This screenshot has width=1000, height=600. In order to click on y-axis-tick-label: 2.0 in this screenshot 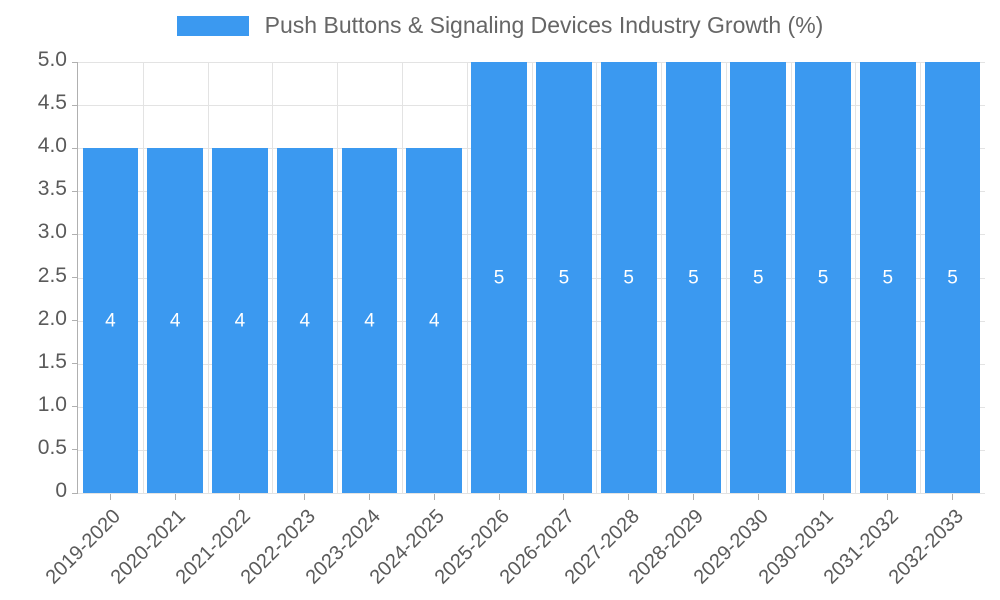, I will do `click(52, 318)`.